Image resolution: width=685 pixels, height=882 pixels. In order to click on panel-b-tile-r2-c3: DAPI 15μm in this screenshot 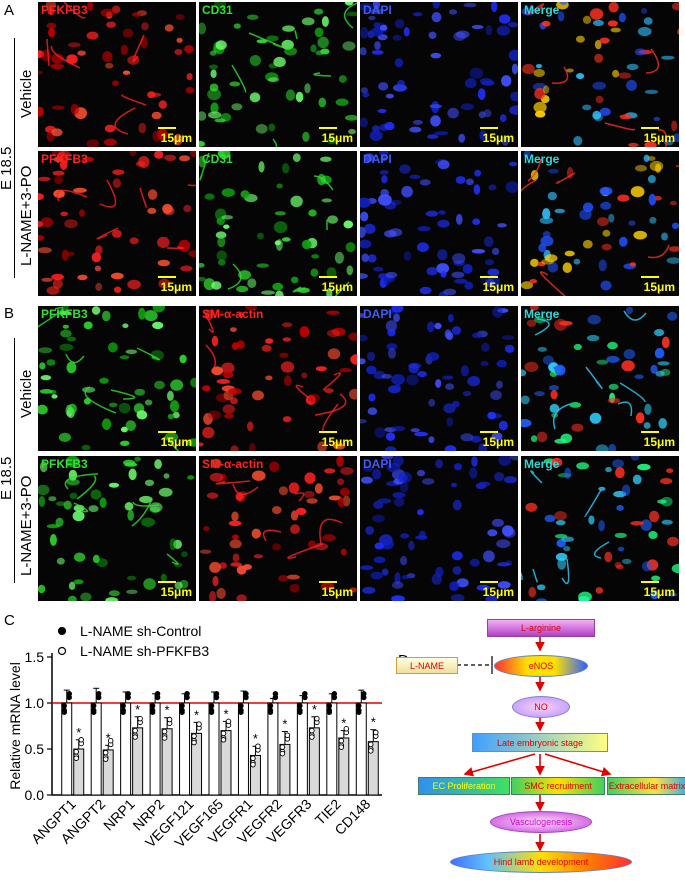, I will do `click(439, 528)`.